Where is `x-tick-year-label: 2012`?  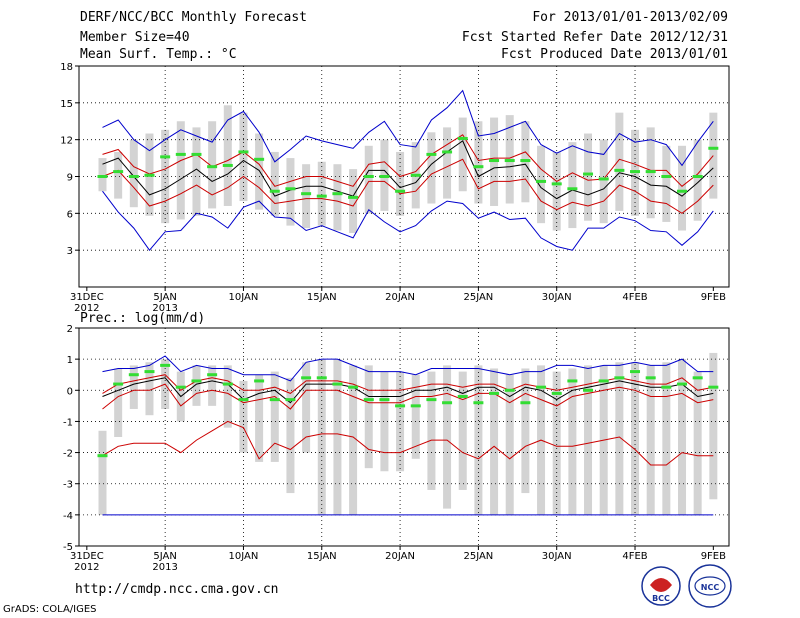
x-tick-year-label: 2012 is located at coordinates (86, 308).